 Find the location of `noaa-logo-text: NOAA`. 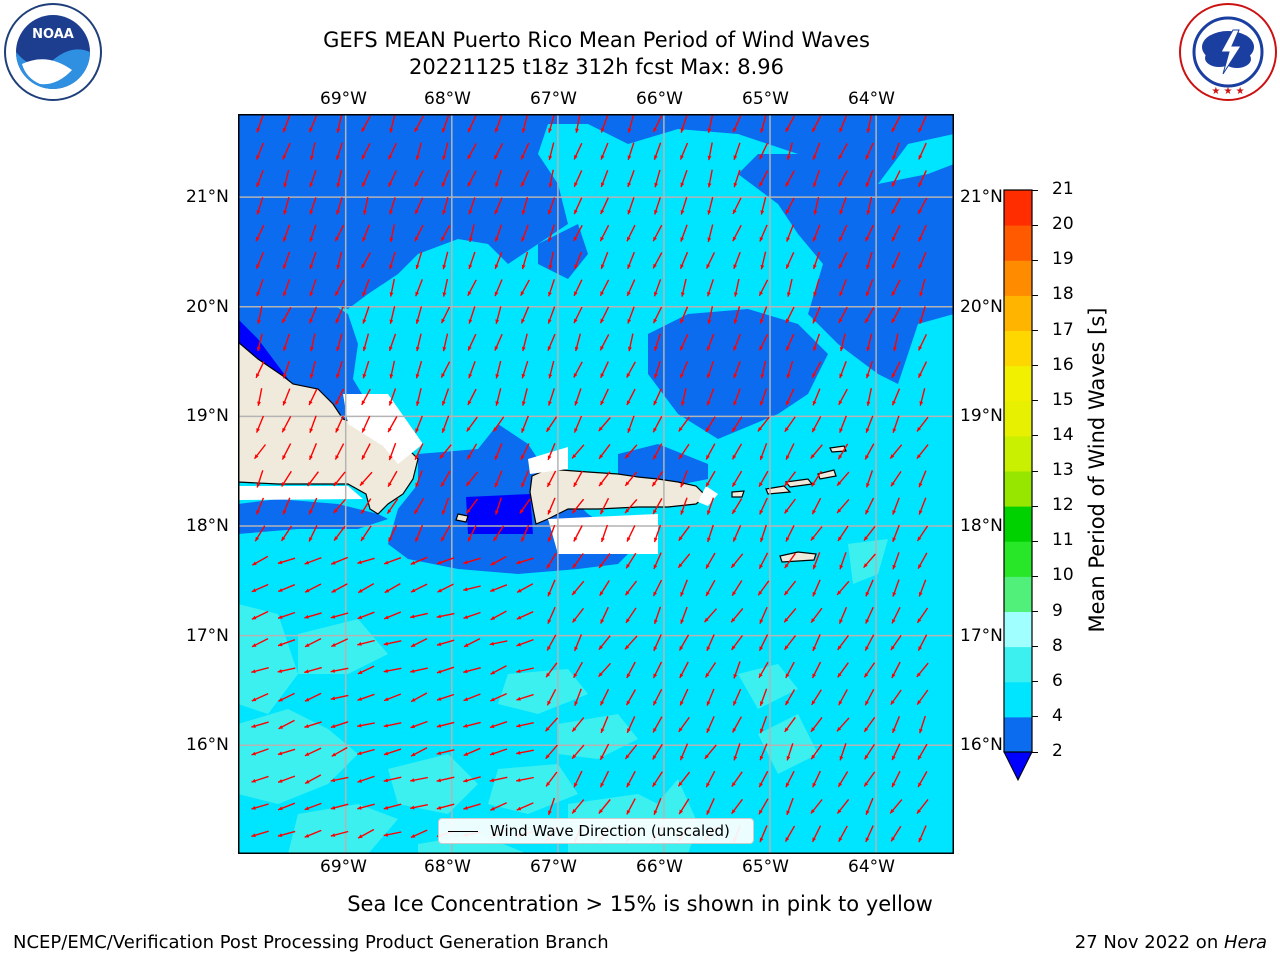

noaa-logo-text: NOAA is located at coordinates (53, 34).